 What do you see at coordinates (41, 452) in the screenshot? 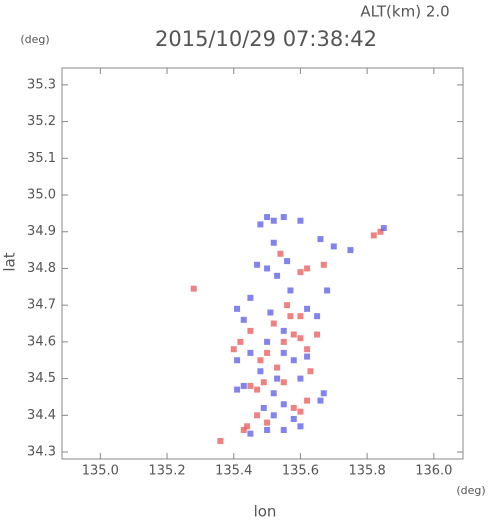
I see `y-tick-label: 34.3` at bounding box center [41, 452].